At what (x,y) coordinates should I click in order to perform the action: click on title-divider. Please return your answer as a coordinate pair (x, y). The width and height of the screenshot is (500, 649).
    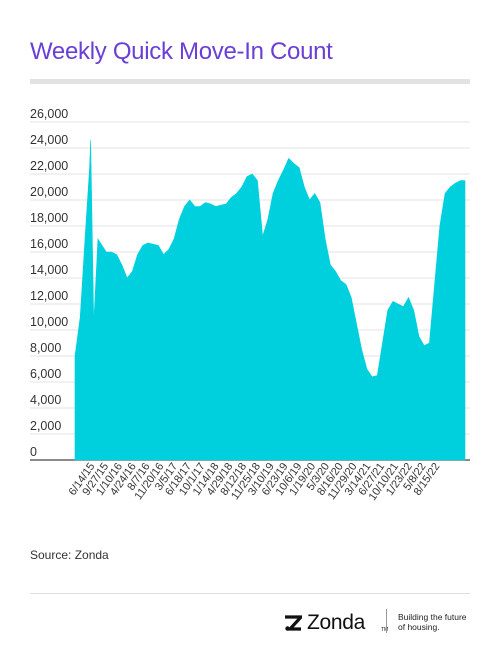
    Looking at the image, I should click on (250, 81).